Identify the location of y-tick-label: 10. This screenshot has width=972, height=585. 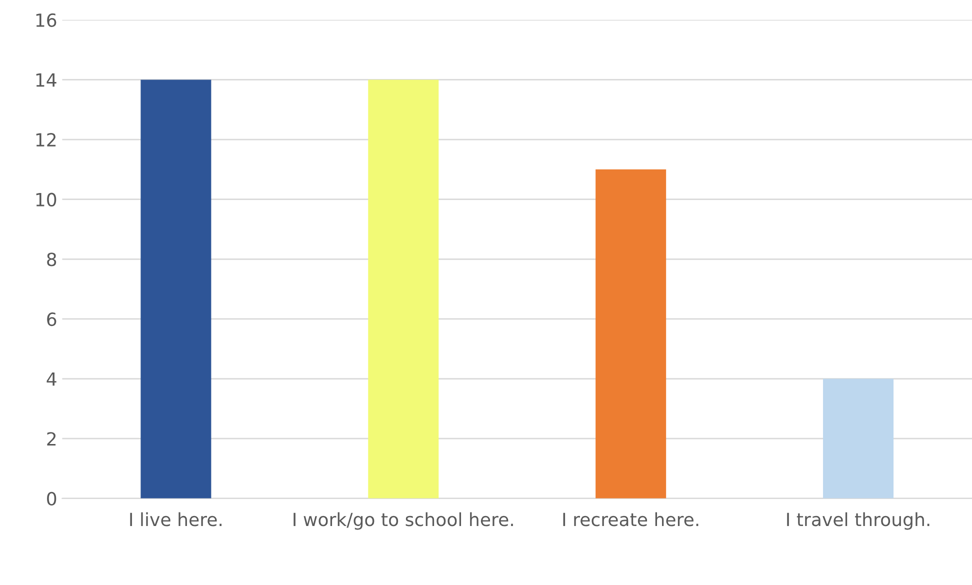
(46, 199).